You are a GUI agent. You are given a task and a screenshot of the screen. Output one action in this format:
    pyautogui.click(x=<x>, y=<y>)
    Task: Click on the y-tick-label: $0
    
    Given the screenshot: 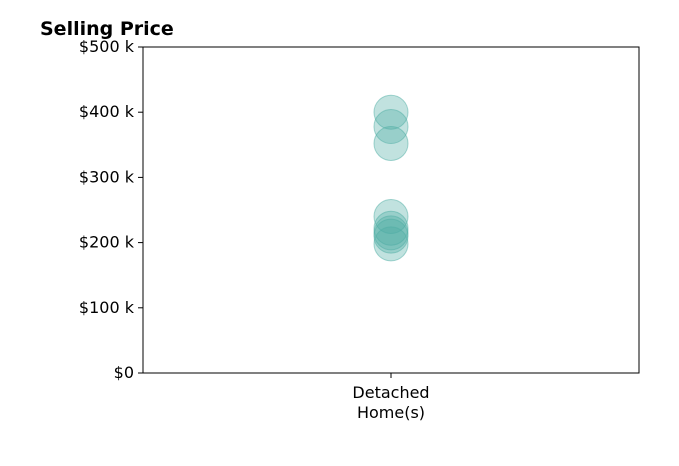 What is the action you would take?
    pyautogui.click(x=124, y=372)
    